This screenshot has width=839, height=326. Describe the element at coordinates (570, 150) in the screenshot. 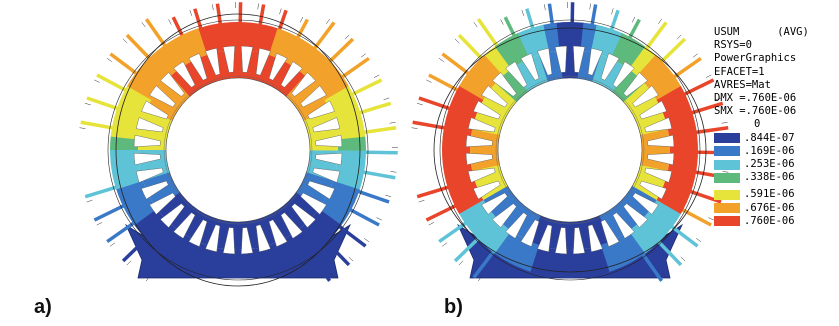

I see `stator-bore` at that location.